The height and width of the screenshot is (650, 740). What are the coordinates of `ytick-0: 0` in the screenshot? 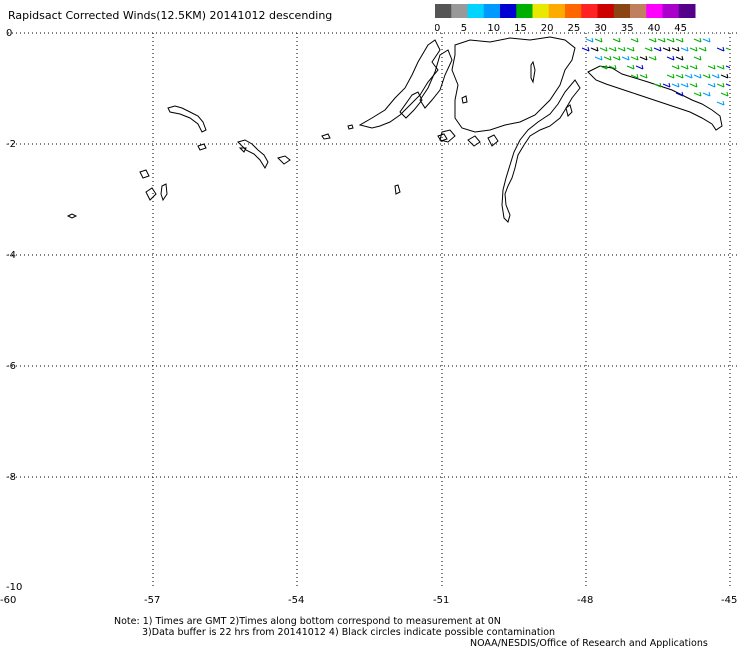 It's located at (9, 33).